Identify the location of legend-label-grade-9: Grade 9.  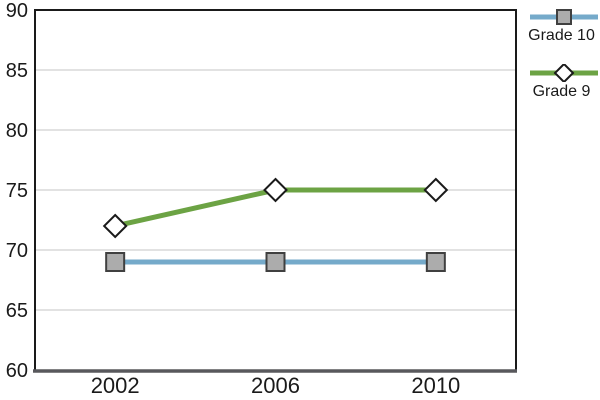
(561, 91).